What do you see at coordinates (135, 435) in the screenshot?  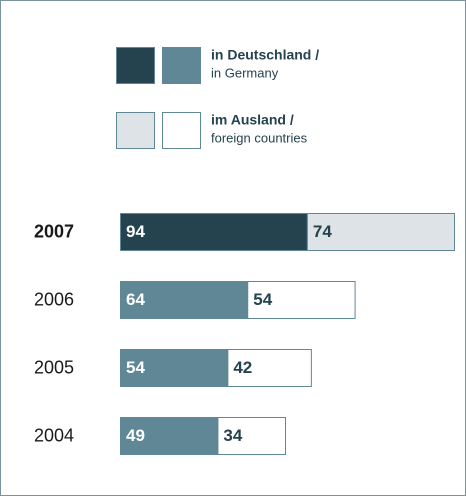 I see `value-label: 49` at bounding box center [135, 435].